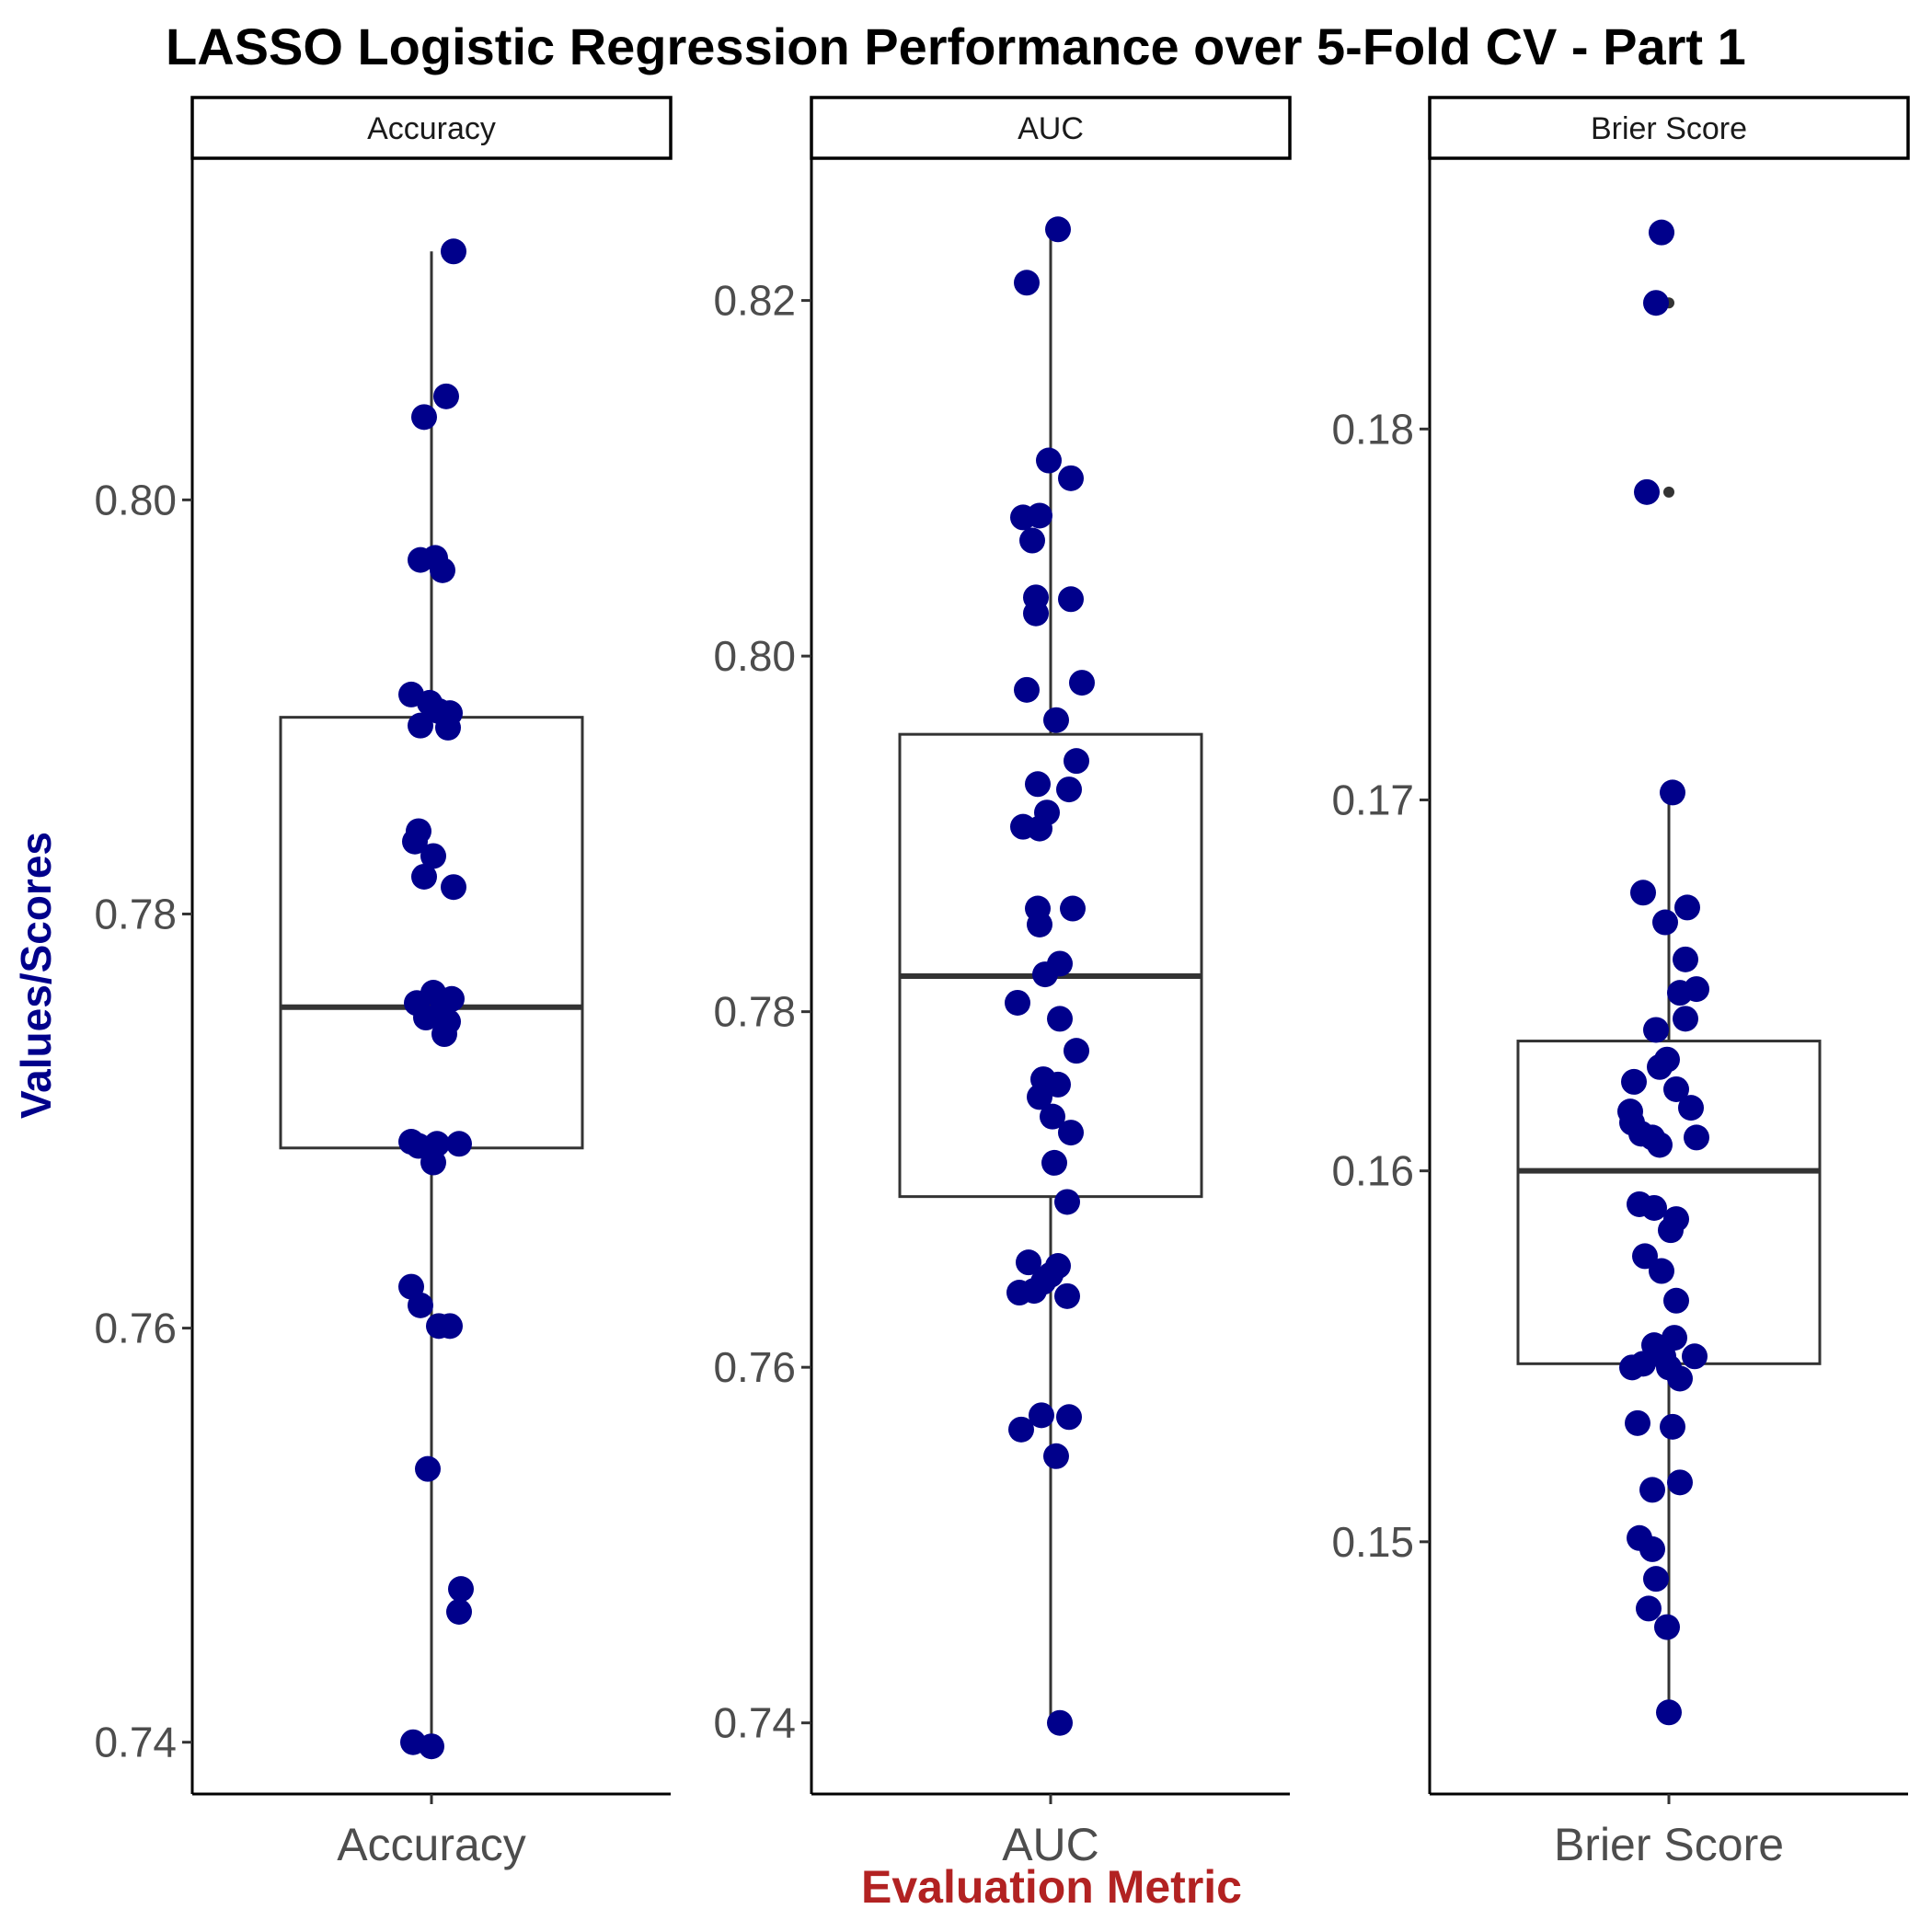 The width and height of the screenshot is (1932, 1932). What do you see at coordinates (135, 1328) in the screenshot?
I see `y-tick-label: 0.76` at bounding box center [135, 1328].